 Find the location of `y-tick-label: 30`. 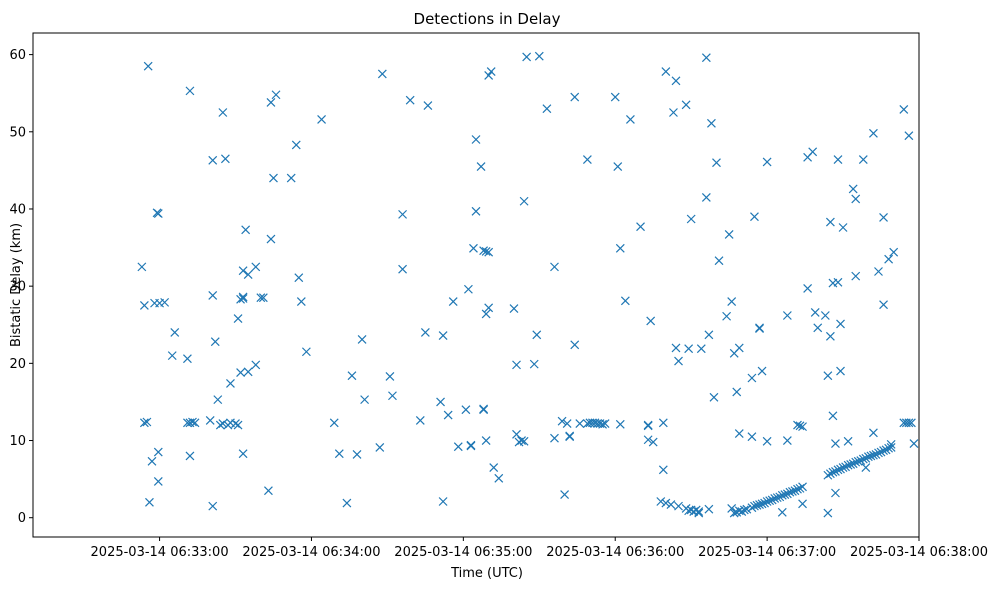

y-tick-label: 30 is located at coordinates (17, 287).